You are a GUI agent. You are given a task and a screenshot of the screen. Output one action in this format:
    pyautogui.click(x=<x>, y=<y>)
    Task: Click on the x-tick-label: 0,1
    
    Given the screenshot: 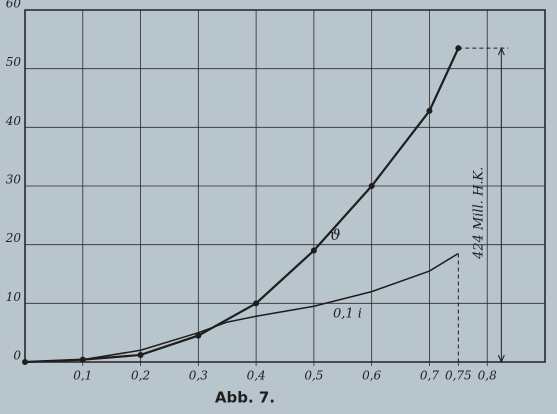 What is the action you would take?
    pyautogui.click(x=82, y=376)
    